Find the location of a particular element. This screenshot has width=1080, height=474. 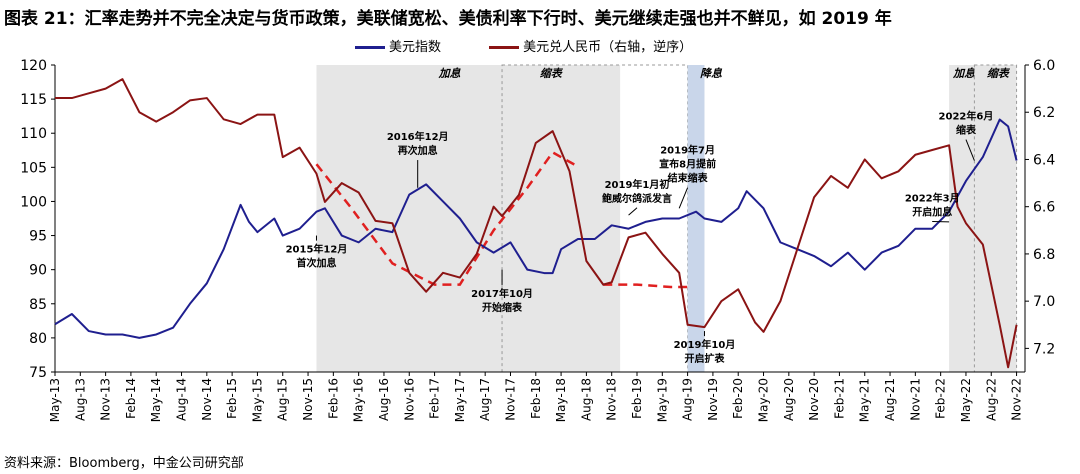

annotation-7-line-0: 2022年3月 is located at coordinates (932, 197).